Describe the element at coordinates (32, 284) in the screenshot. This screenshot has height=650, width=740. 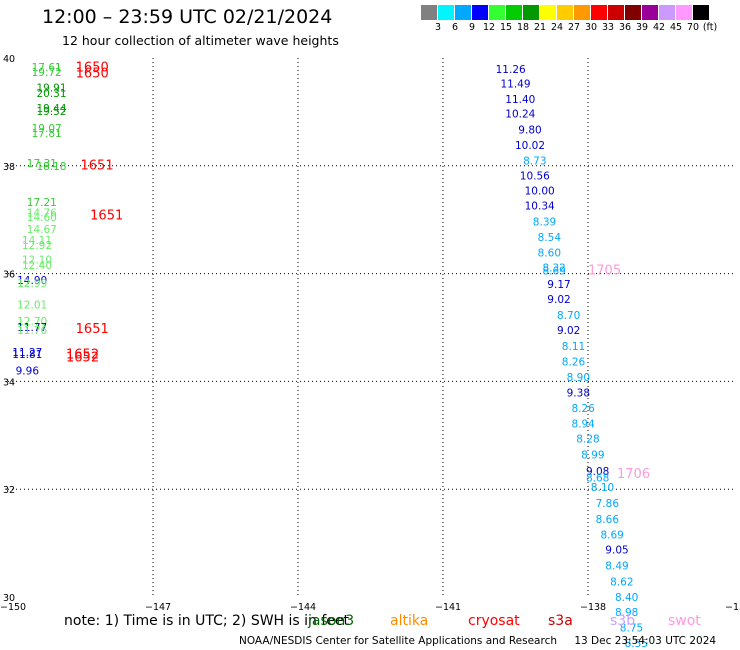
I see `wave-height-label: 12.99` at that location.